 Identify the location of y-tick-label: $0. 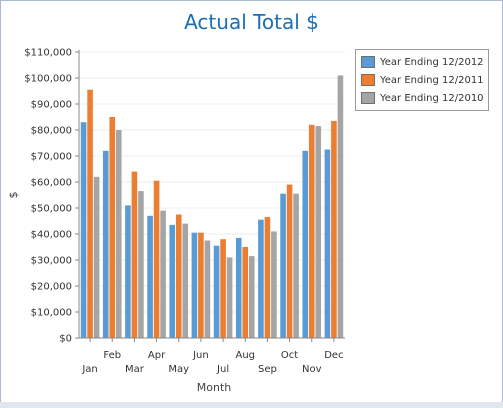
(65, 339).